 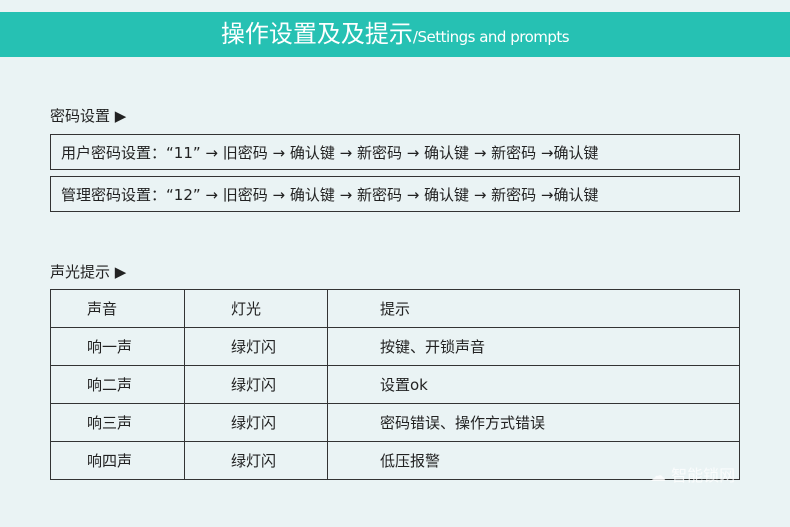 What do you see at coordinates (88, 116) in the screenshot?
I see `password-section-label: 密码设置 ▶` at bounding box center [88, 116].